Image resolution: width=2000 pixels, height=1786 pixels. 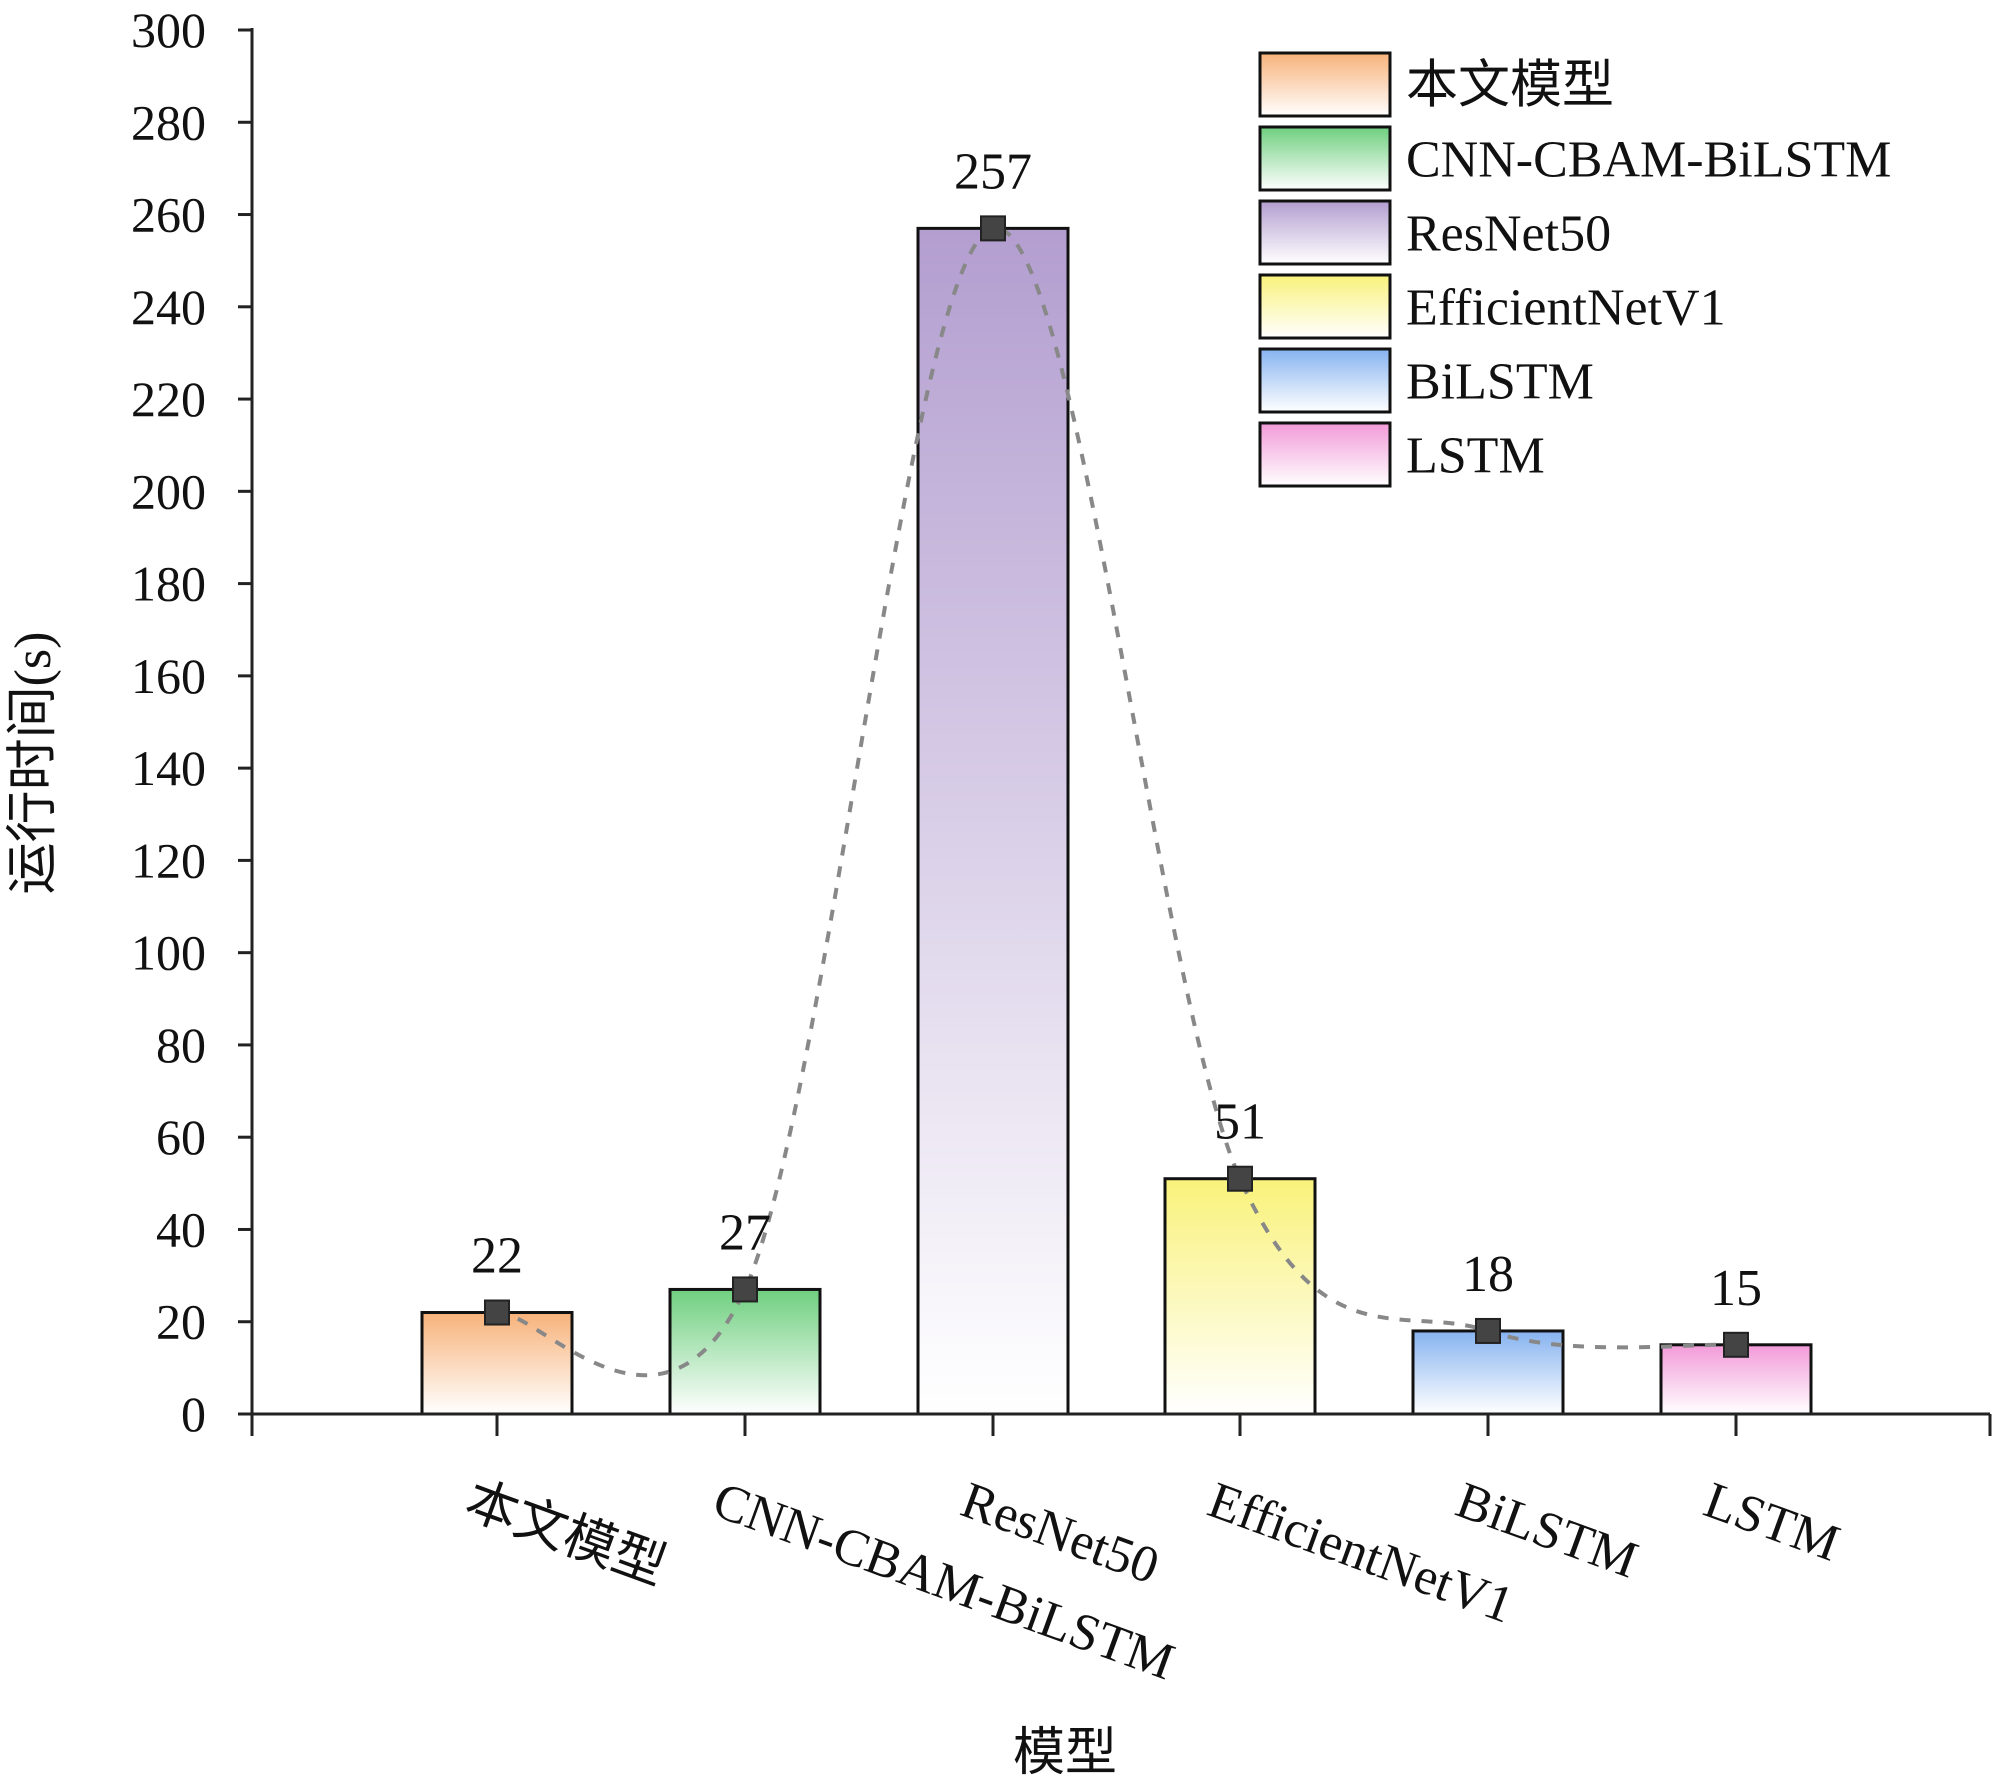 What do you see at coordinates (168, 122) in the screenshot?
I see `y-tick-label: 280` at bounding box center [168, 122].